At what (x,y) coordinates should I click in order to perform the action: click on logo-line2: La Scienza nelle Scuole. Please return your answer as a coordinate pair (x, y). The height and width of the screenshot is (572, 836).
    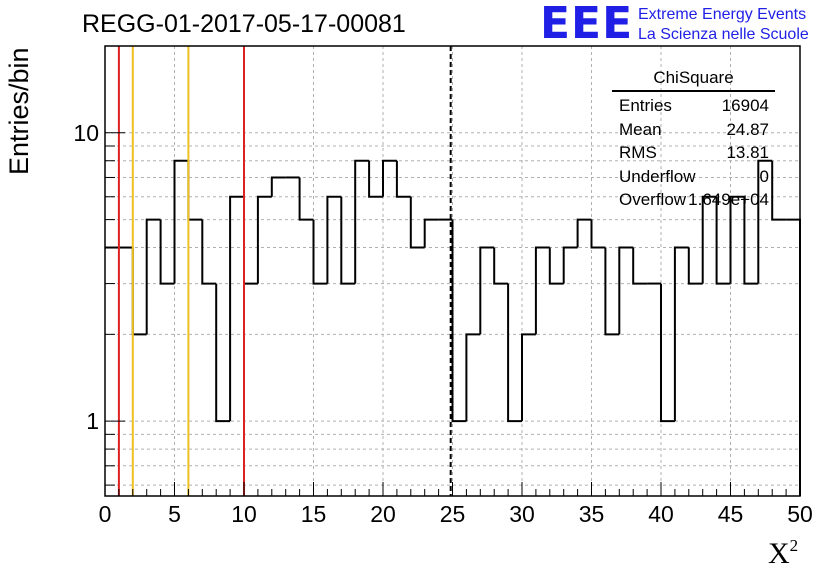
    Looking at the image, I should click on (723, 34).